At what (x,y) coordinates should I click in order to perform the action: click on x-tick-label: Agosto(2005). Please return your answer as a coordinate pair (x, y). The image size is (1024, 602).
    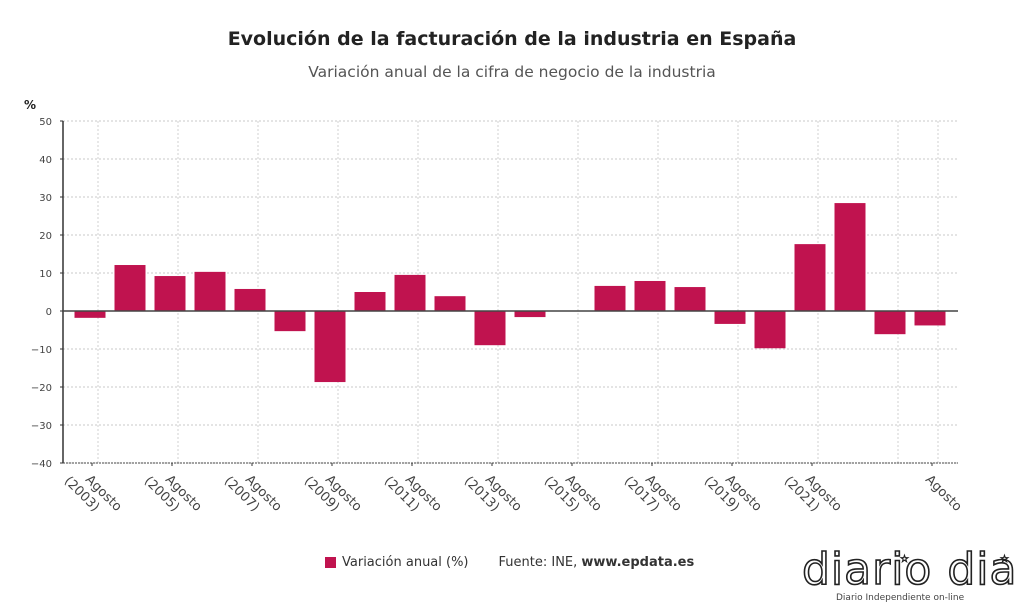
    Looking at the image, I should click on (173, 494).